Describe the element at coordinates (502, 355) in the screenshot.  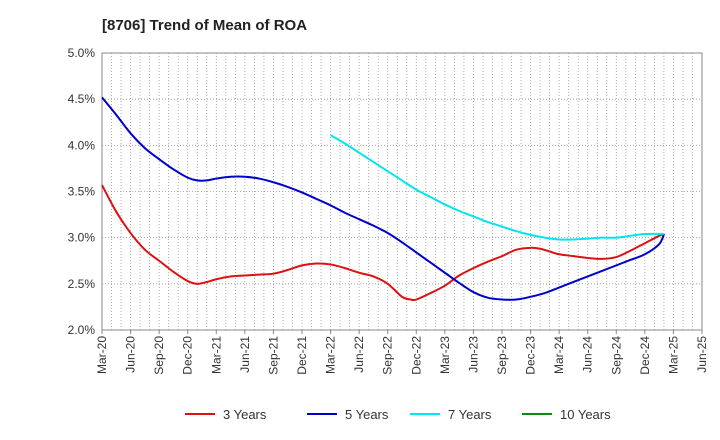
I see `x-tick-label: Sep-23` at that location.